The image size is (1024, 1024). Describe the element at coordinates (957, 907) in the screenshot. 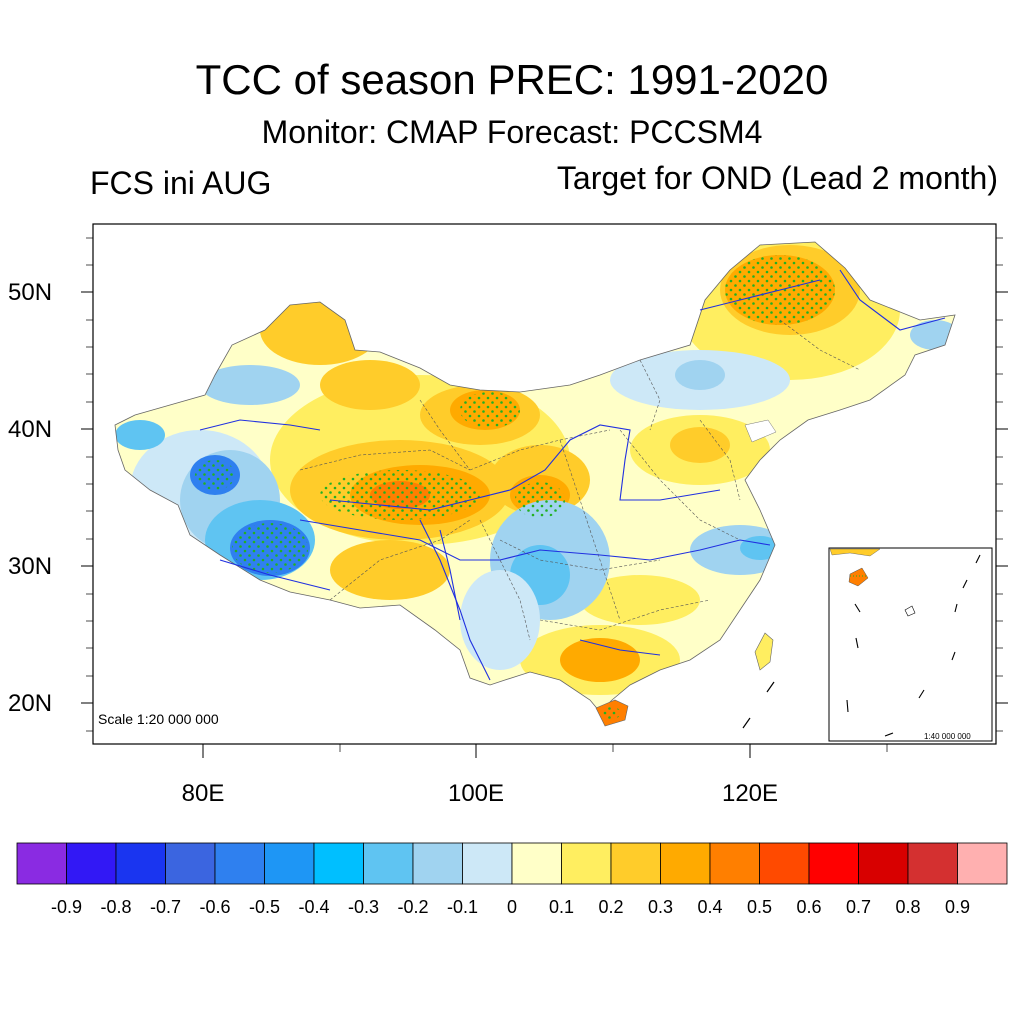

I see `colorbar-tick-label: 0.9` at that location.